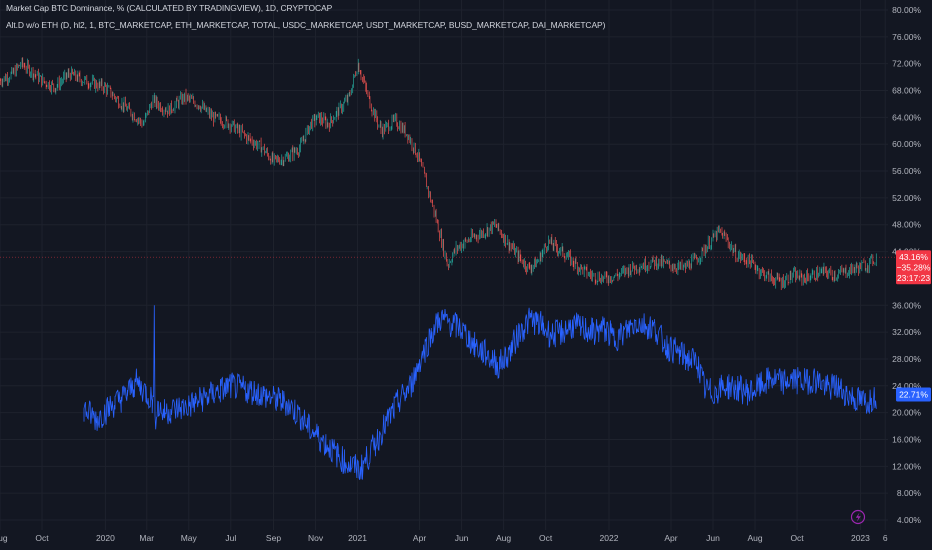 The image size is (932, 550). What do you see at coordinates (42, 538) in the screenshot?
I see `x-tick-label-1: Oct` at bounding box center [42, 538].